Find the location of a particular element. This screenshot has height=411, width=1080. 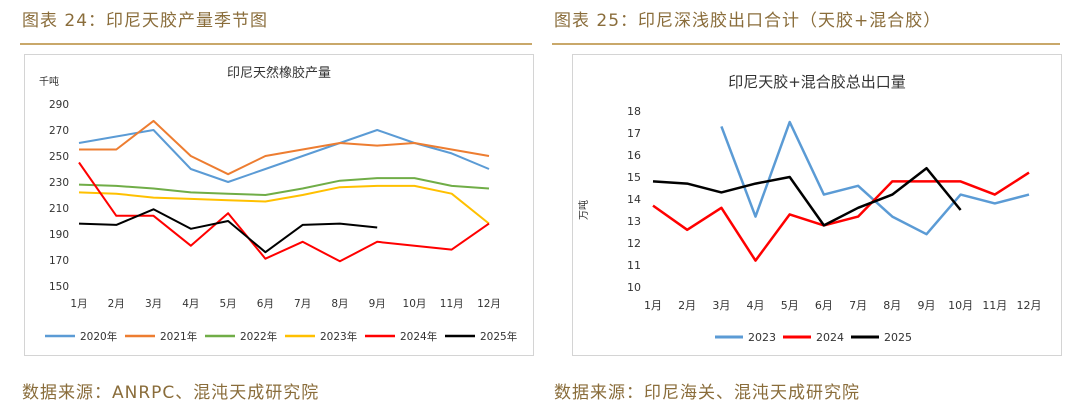

series-line-2025 is located at coordinates (807, 196).